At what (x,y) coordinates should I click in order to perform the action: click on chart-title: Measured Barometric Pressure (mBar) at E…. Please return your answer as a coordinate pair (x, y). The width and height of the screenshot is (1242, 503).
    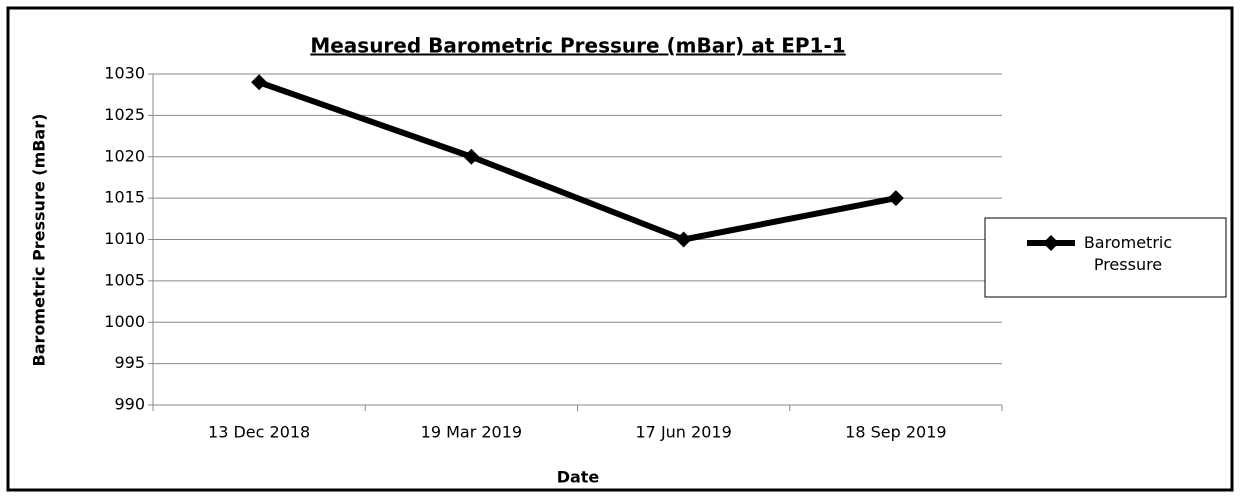
    Looking at the image, I should click on (577, 46).